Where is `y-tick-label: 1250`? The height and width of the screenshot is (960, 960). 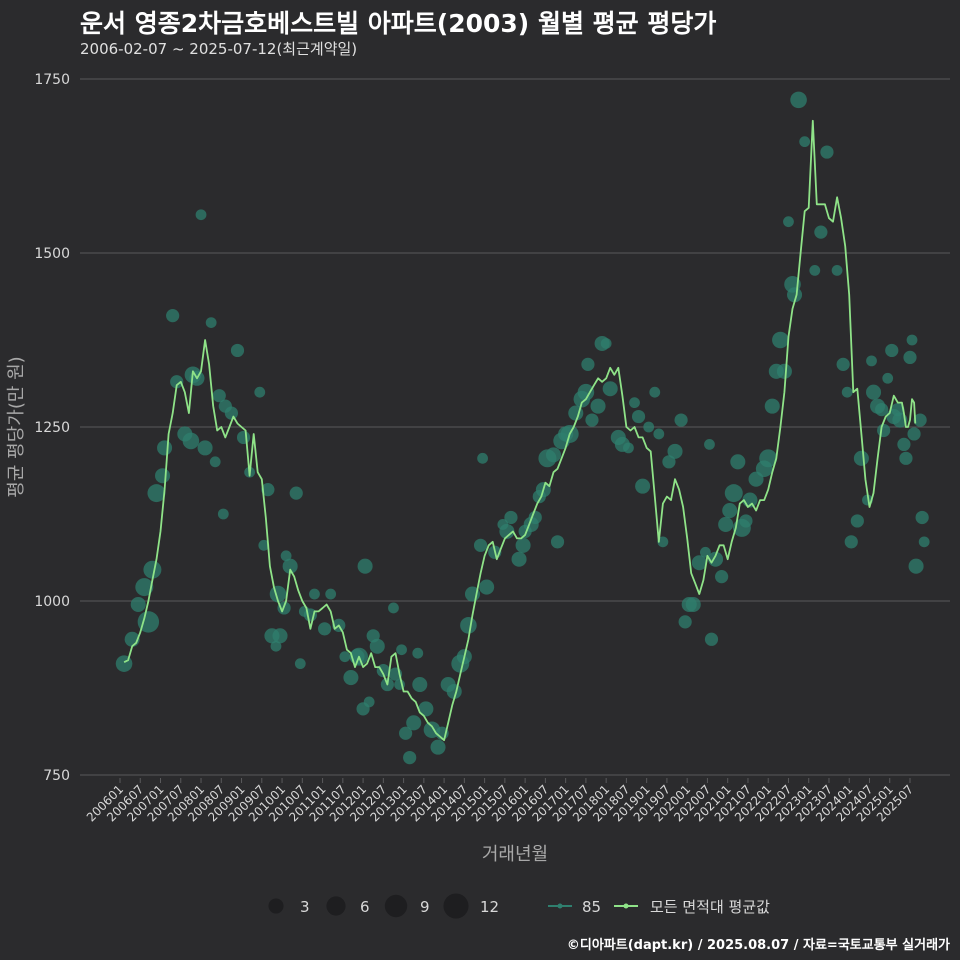 y-tick-label: 1250 is located at coordinates (52, 428).